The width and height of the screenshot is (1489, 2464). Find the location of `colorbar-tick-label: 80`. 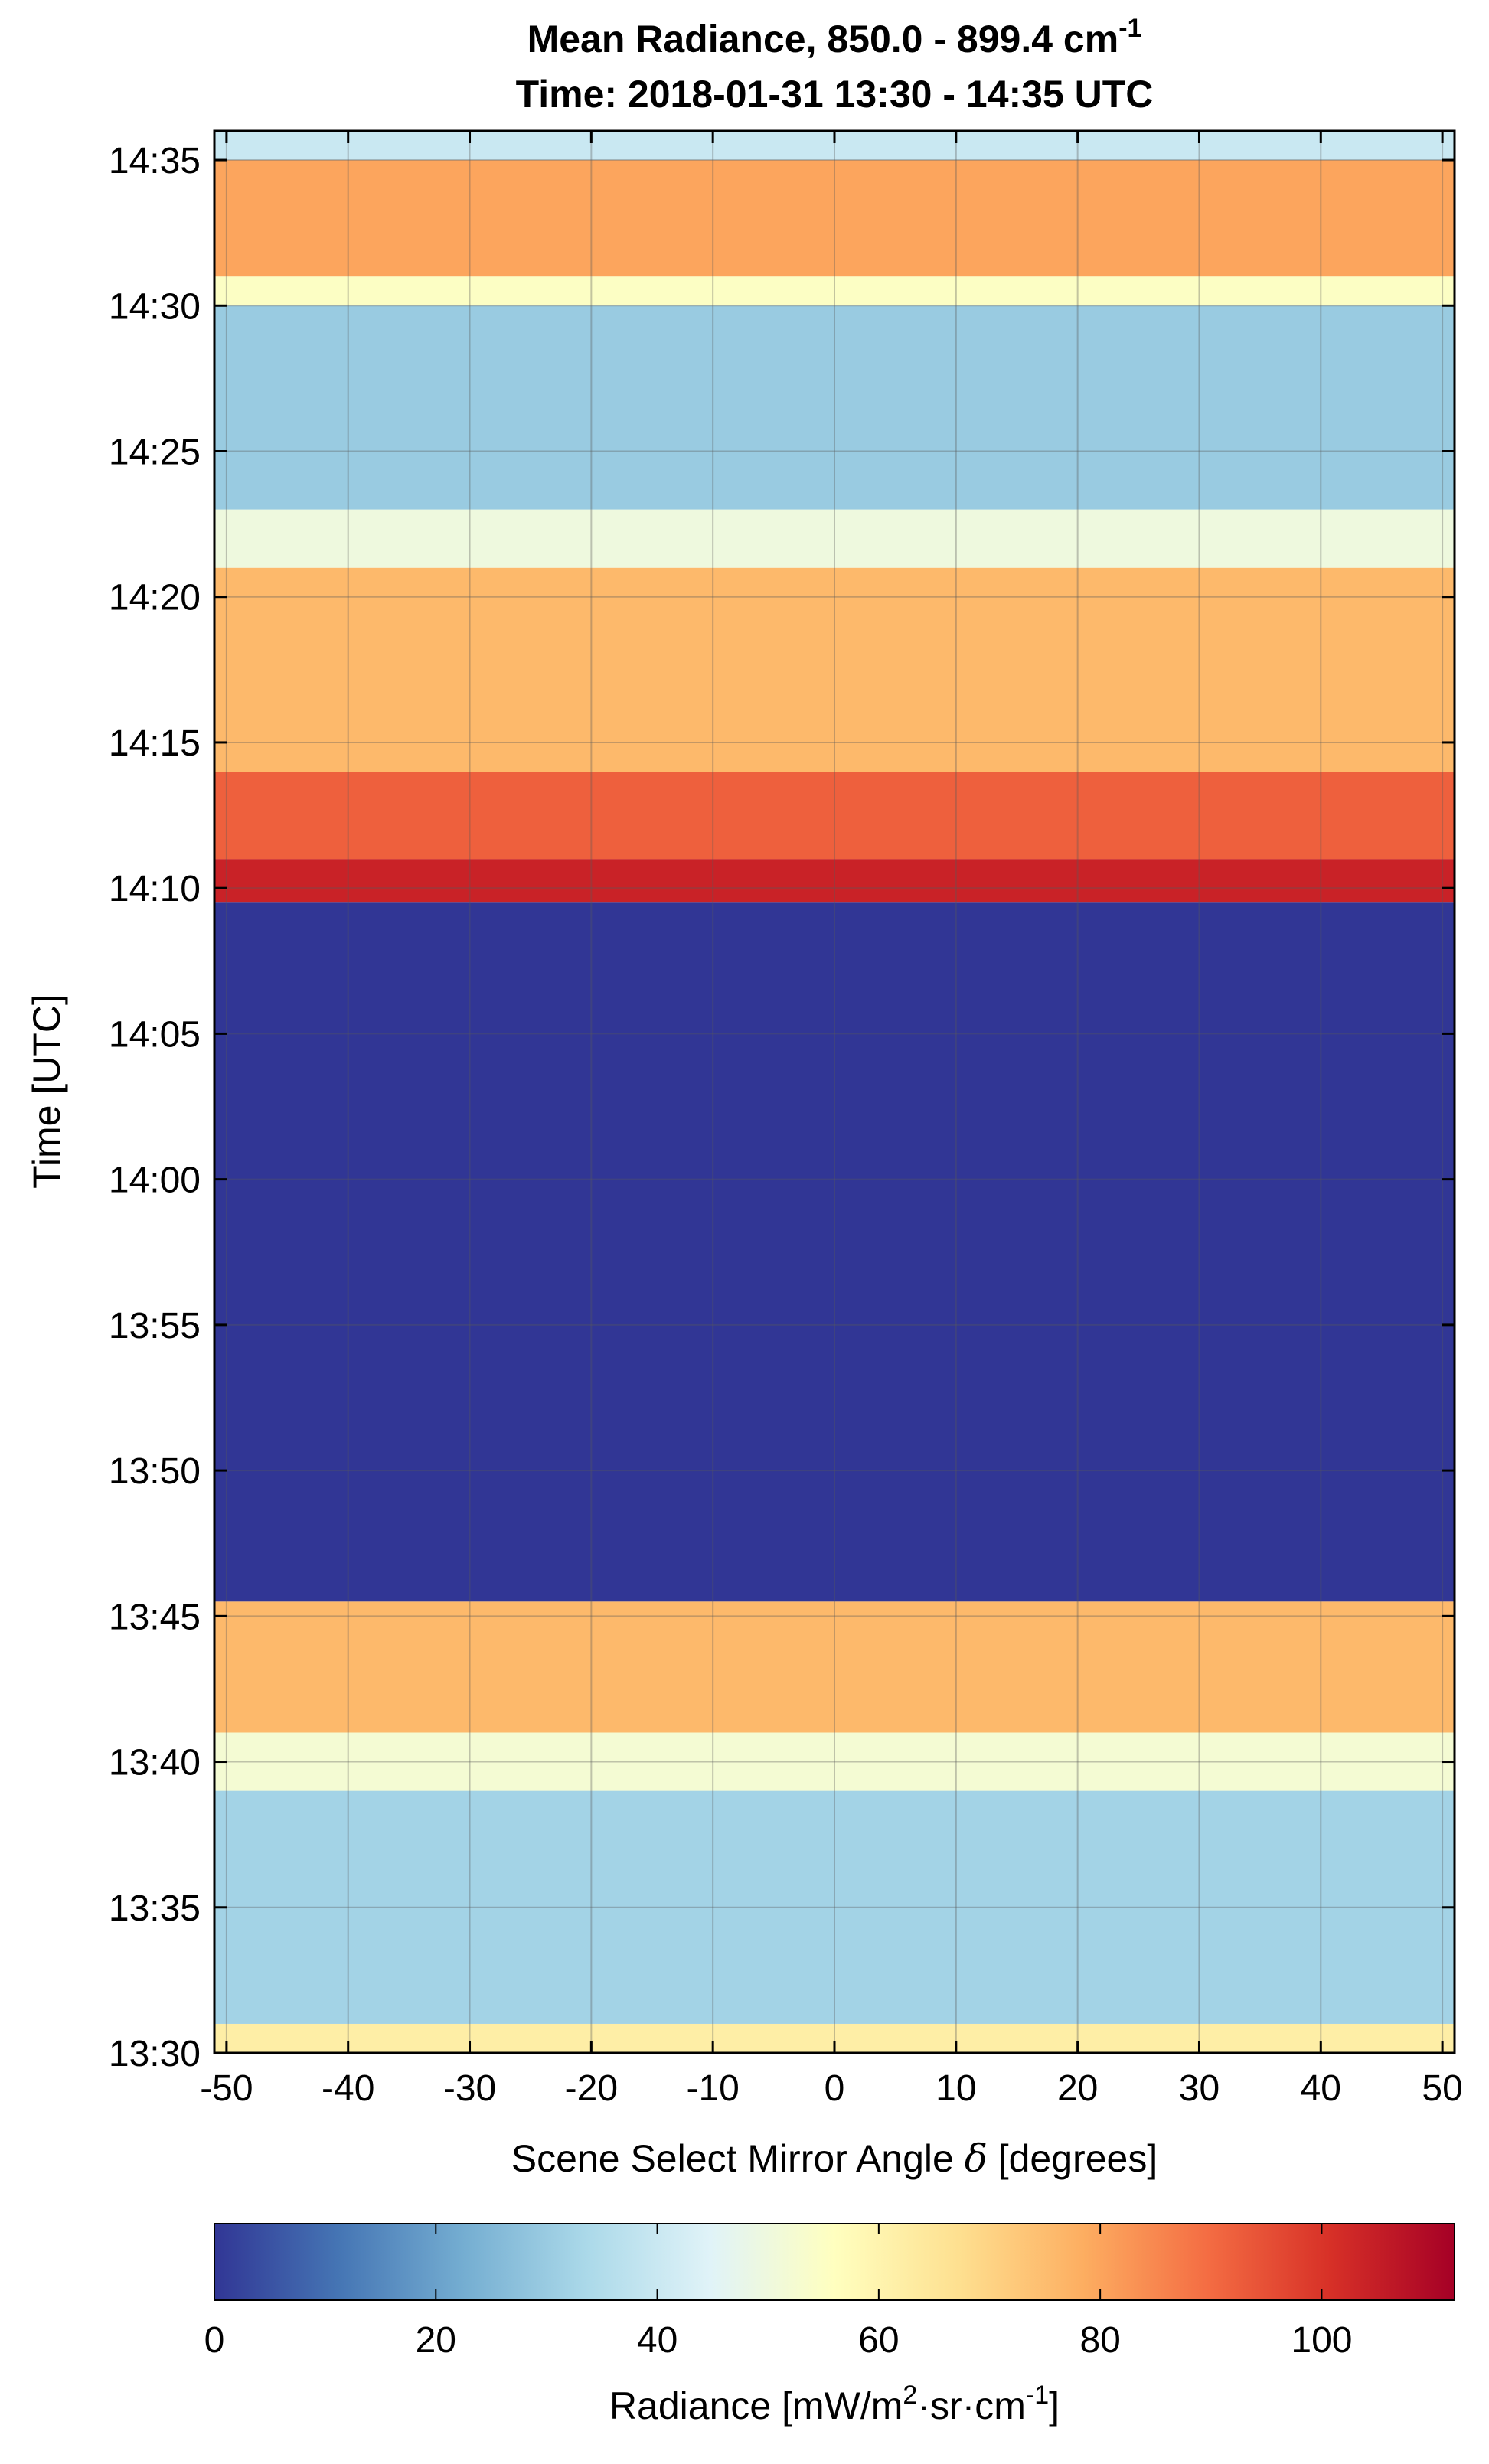

colorbar-tick-label: 80 is located at coordinates (1099, 2340).